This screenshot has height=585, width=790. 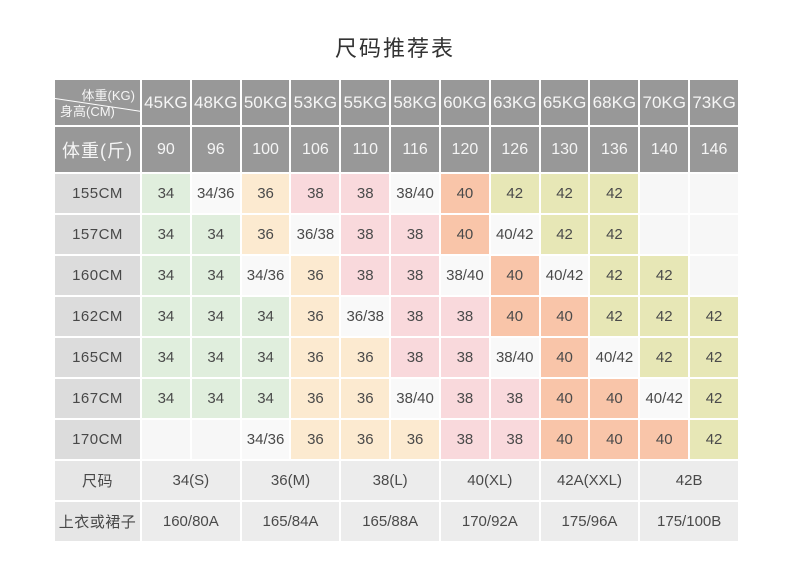 What do you see at coordinates (714, 149) in the screenshot?
I see `weight-jin-cell: 146` at bounding box center [714, 149].